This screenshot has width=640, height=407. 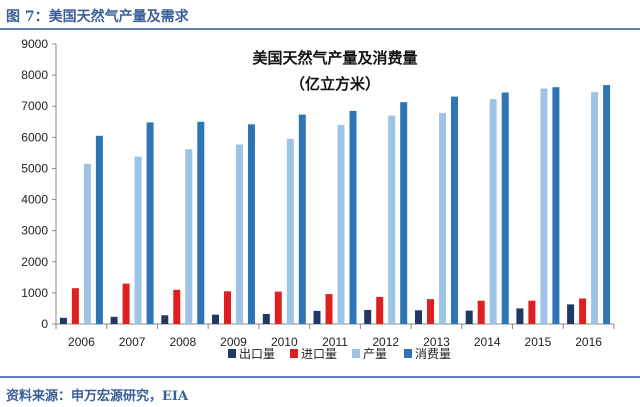 What do you see at coordinates (418, 317) in the screenshot?
I see `bar-0-2013` at bounding box center [418, 317].